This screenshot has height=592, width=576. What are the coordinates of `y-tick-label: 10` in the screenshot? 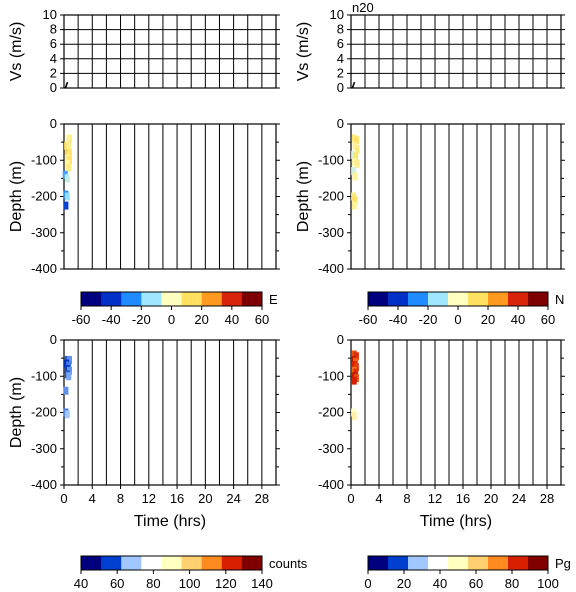 It's located at (50, 14).